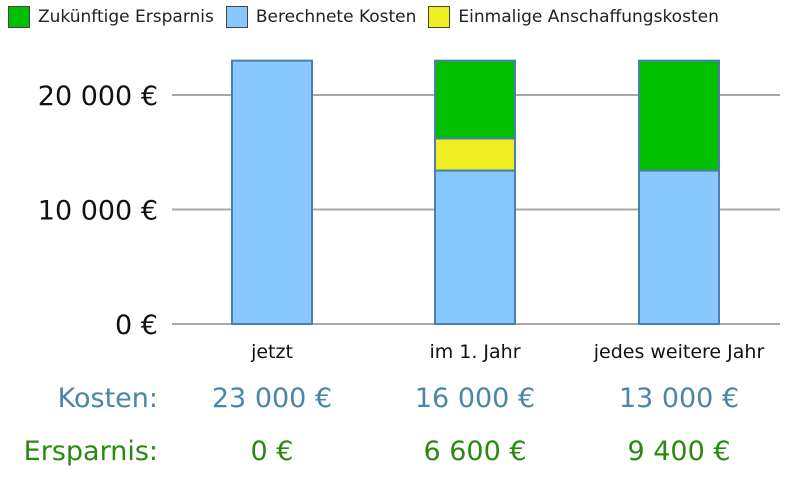  Describe the element at coordinates (236, 17) in the screenshot. I see `legend-swatch-costs` at that location.